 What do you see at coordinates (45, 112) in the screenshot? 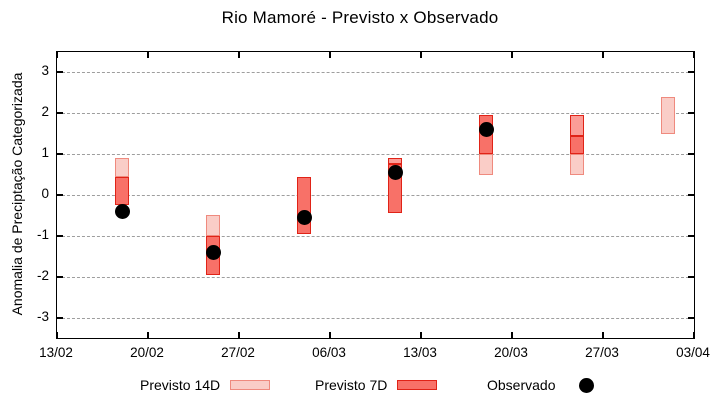
I see `y-tick-label: 2` at bounding box center [45, 112].